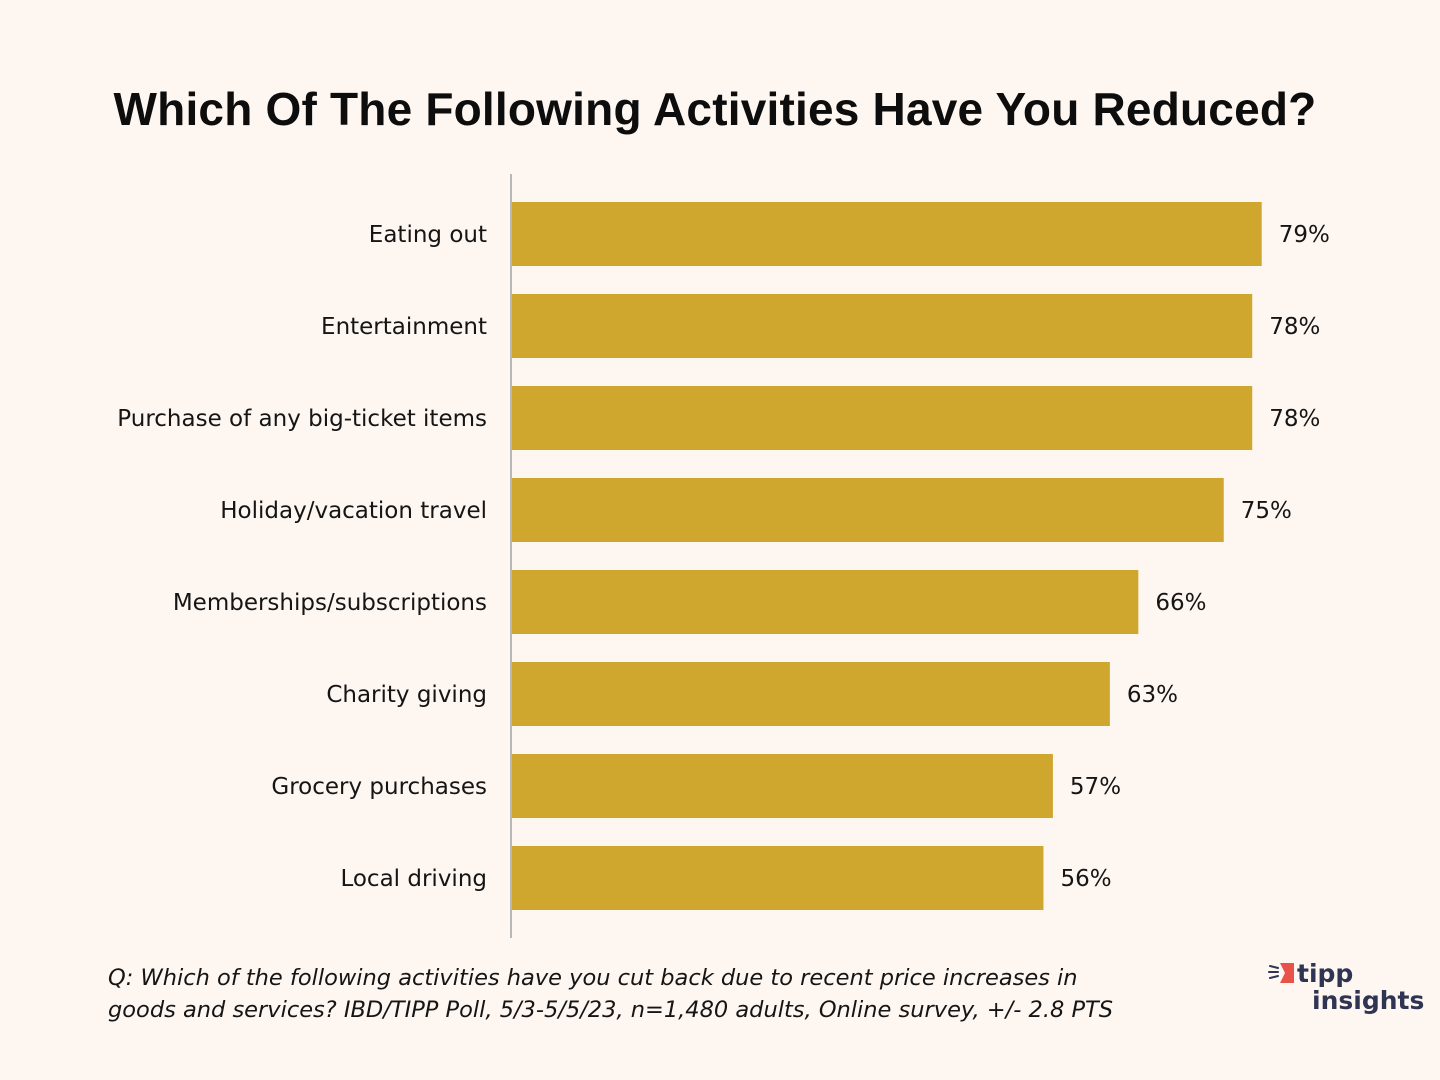 This screenshot has width=1440, height=1080. Describe the element at coordinates (404, 327) in the screenshot. I see `category-label: Entertainment` at that location.